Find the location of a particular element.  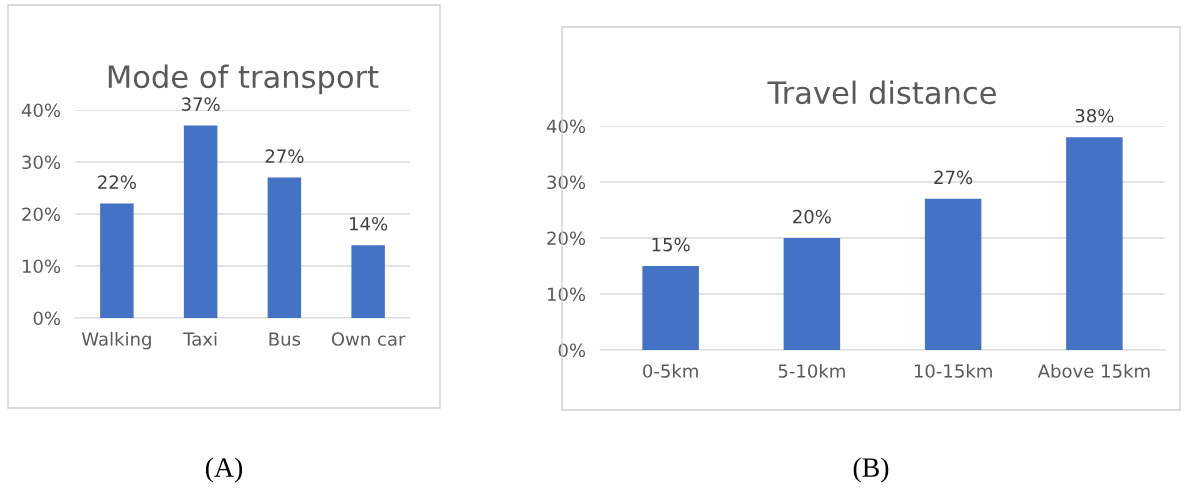

x-tick-label: Above 15km is located at coordinates (1093, 370).